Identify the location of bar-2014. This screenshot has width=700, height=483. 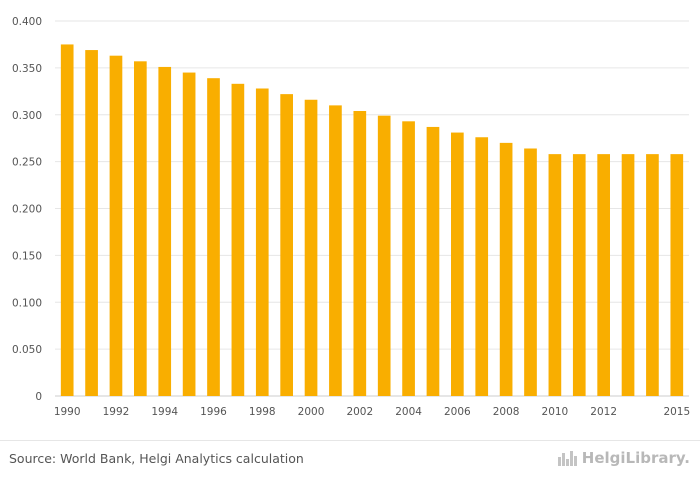
(652, 275).